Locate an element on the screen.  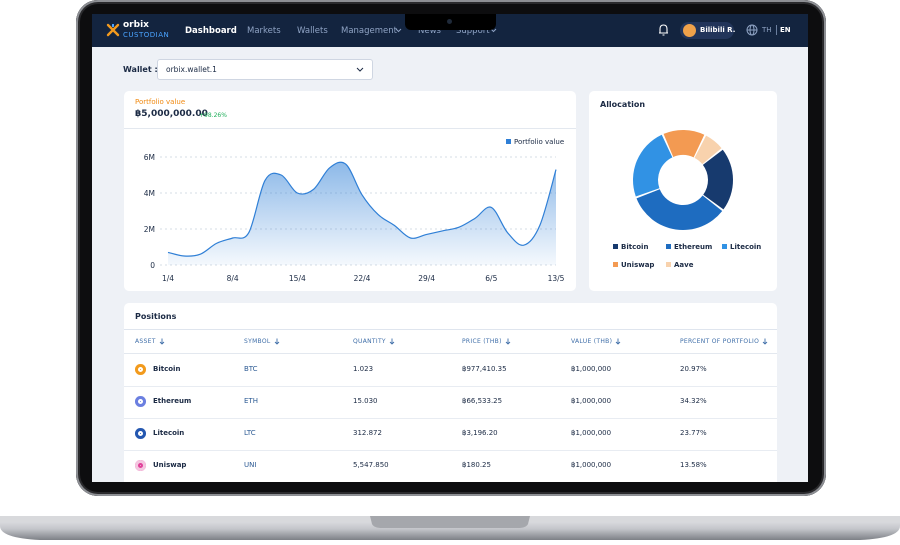
legend-label: Aave is located at coordinates (684, 265).